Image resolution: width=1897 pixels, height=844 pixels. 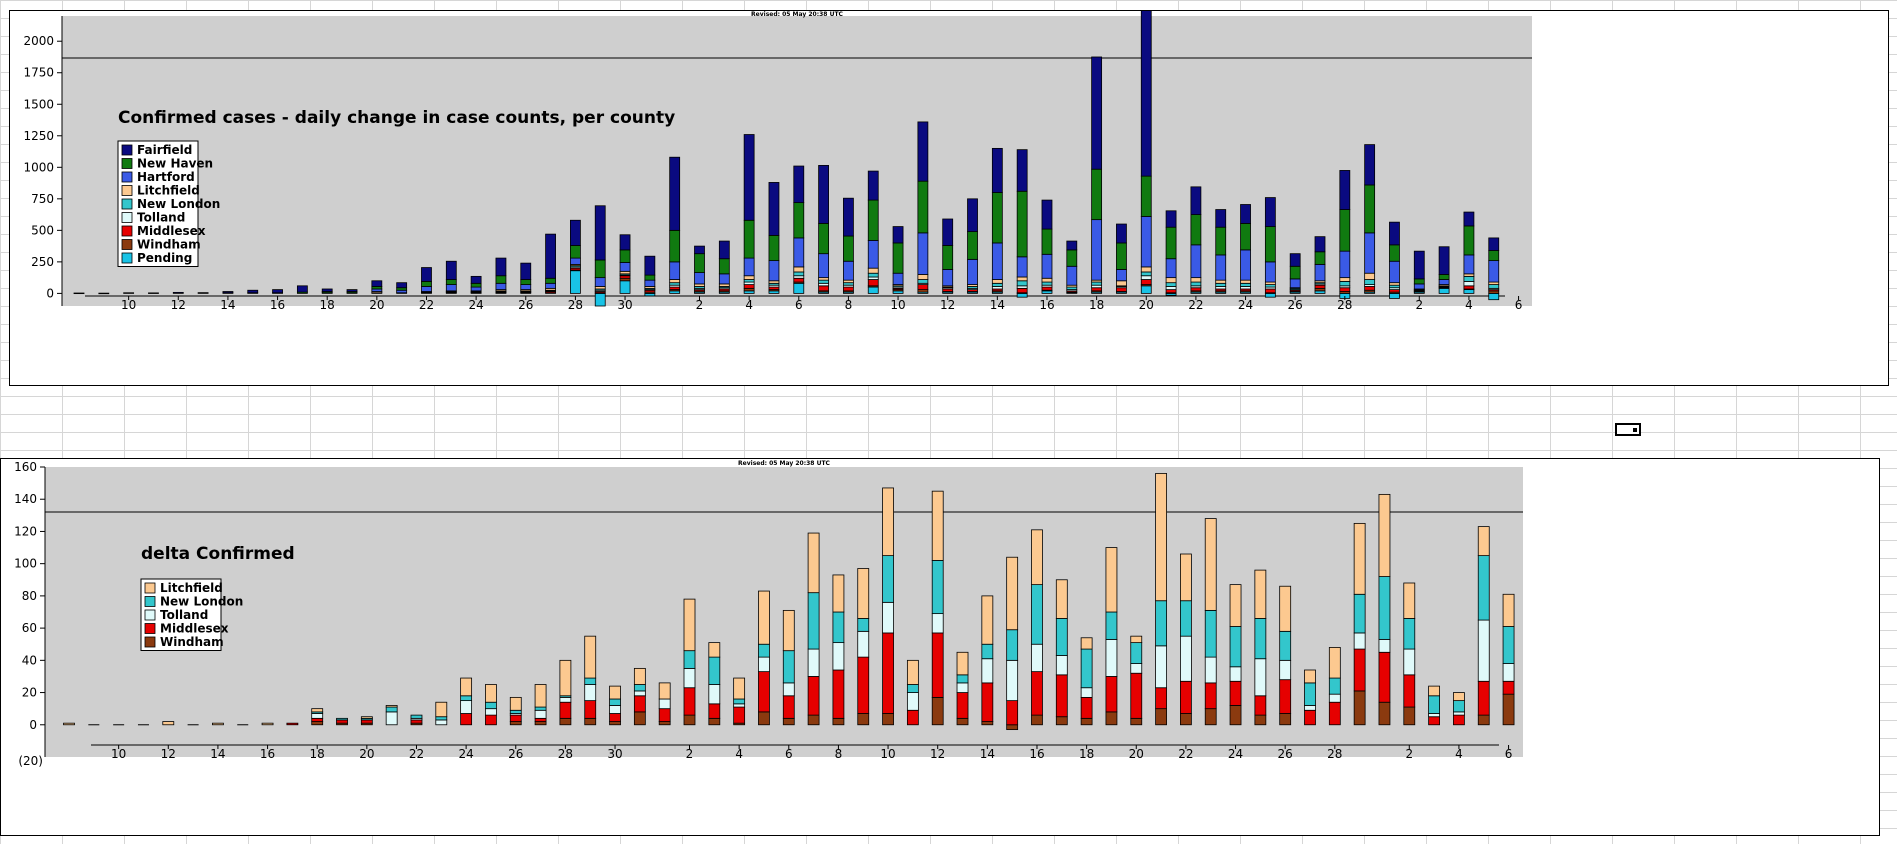 I want to click on chart1-xtick-label: 16, so click(x=277, y=305).